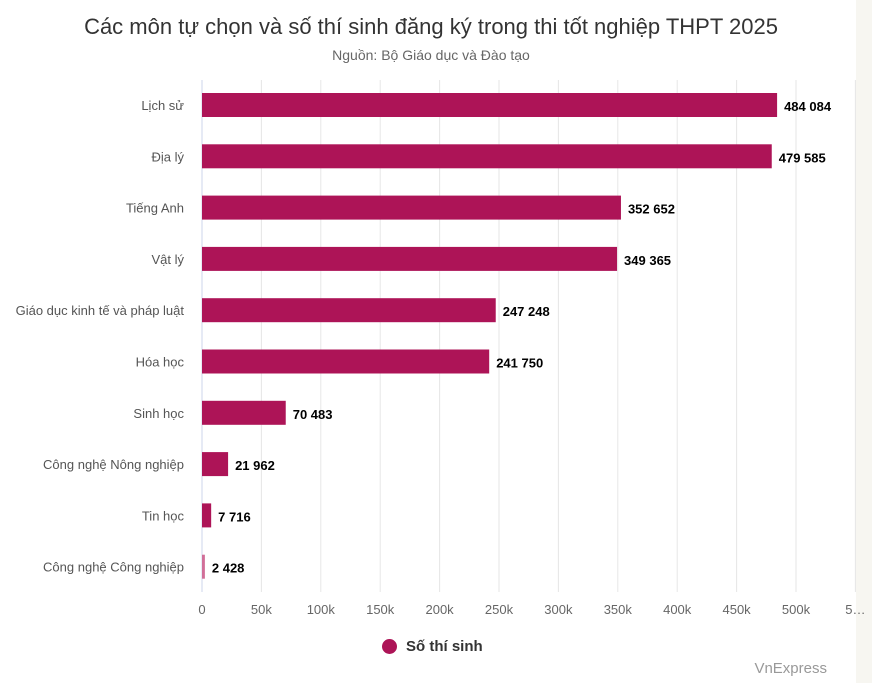 The width and height of the screenshot is (872, 683). I want to click on chart-subtitle: Nguồn: Bộ Giáo dục và Đào tạo, so click(431, 55).